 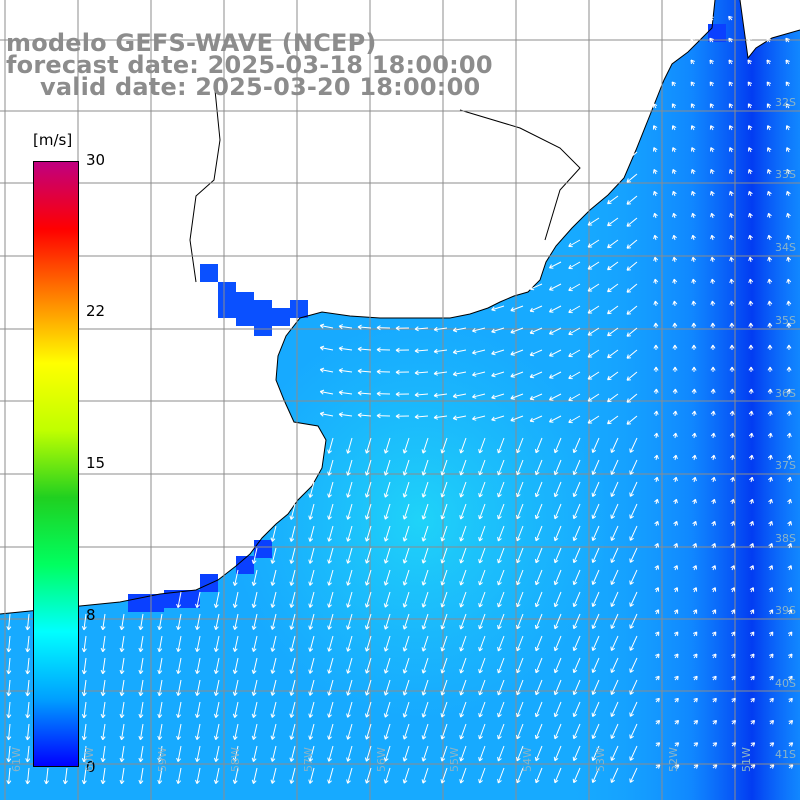 What do you see at coordinates (205, 186) in the screenshot?
I see `border-line` at bounding box center [205, 186].